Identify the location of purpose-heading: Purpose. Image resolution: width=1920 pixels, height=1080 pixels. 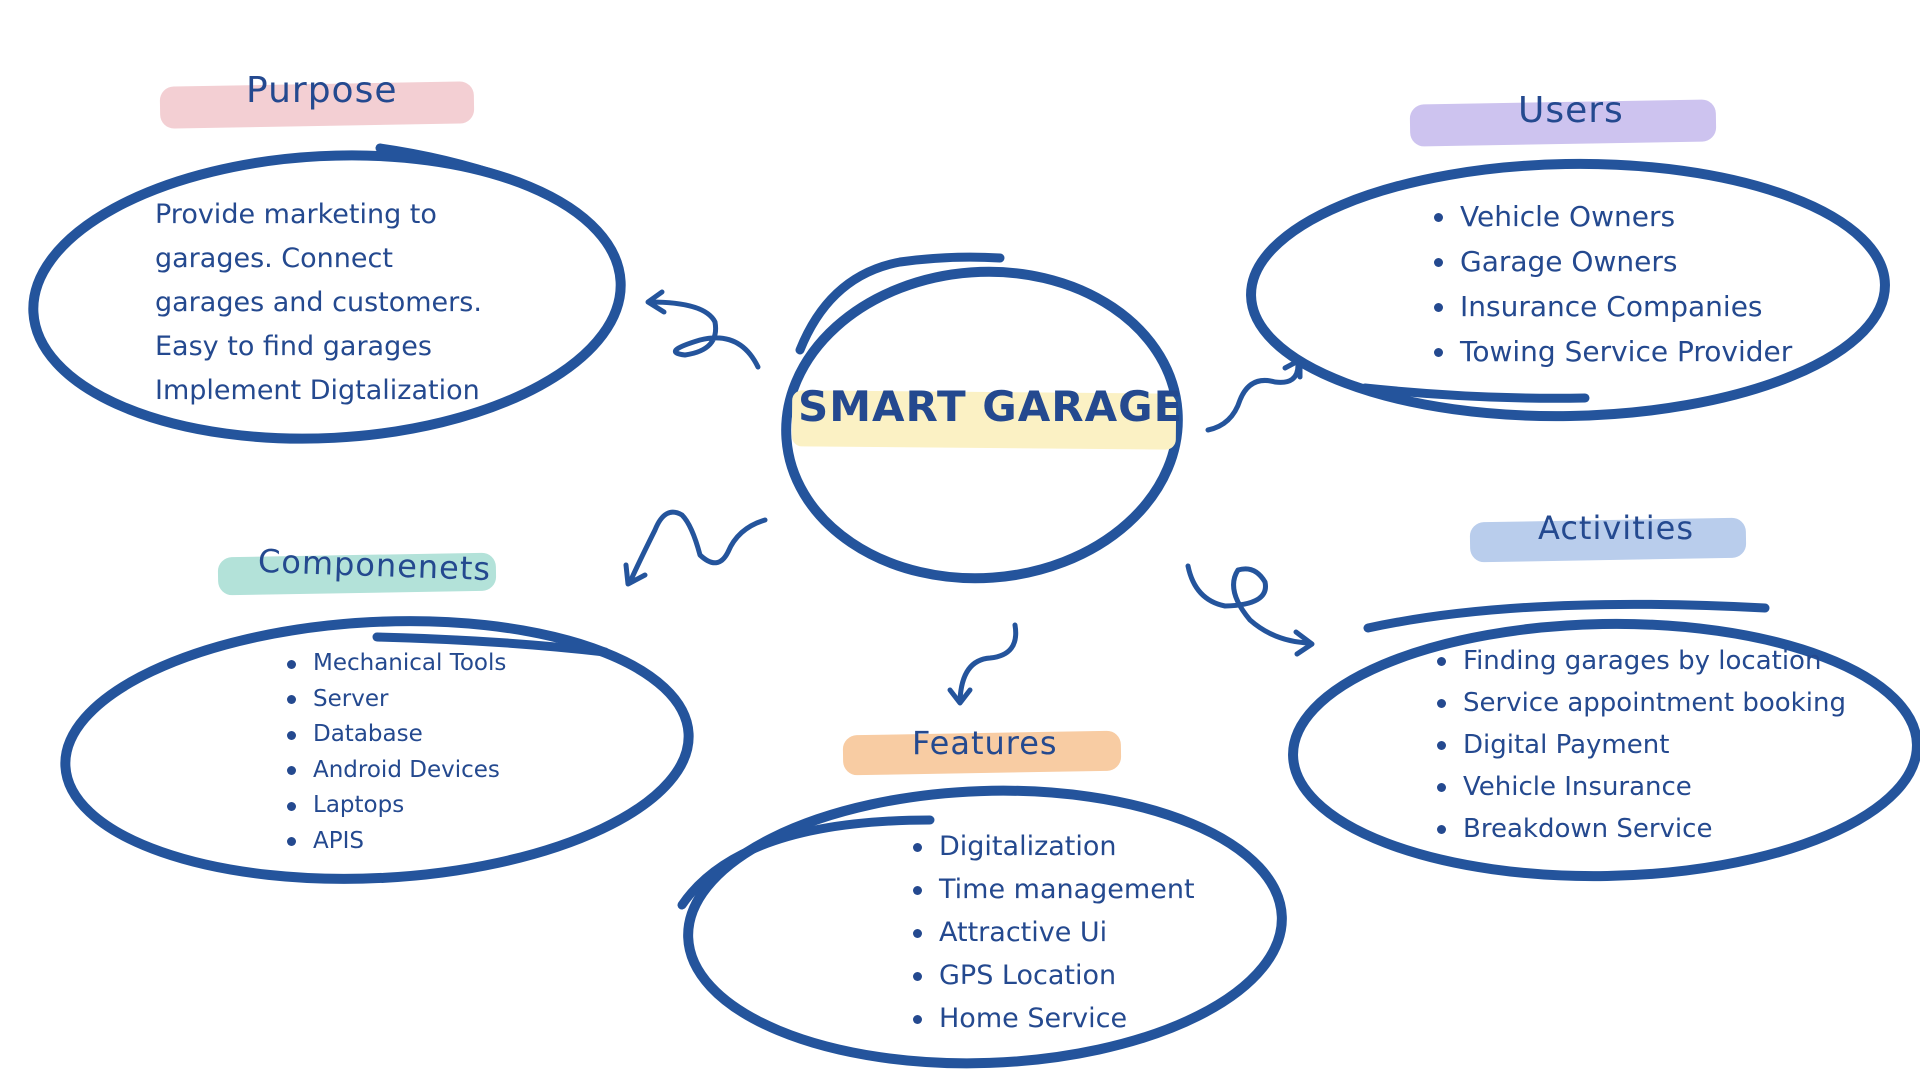
(322, 90).